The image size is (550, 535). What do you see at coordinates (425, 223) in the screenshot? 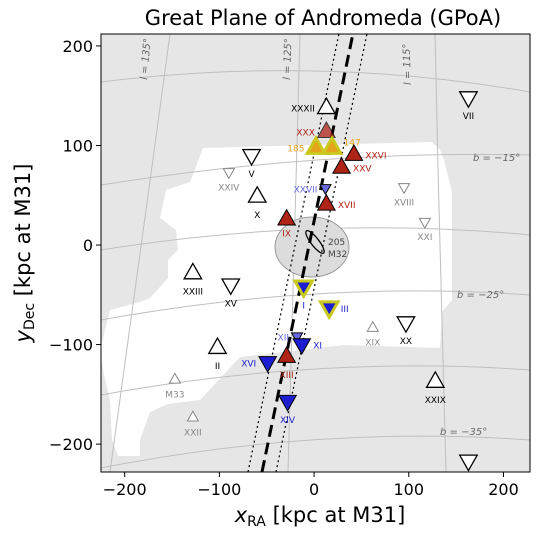
I see `satellite-marker-xxi` at bounding box center [425, 223].